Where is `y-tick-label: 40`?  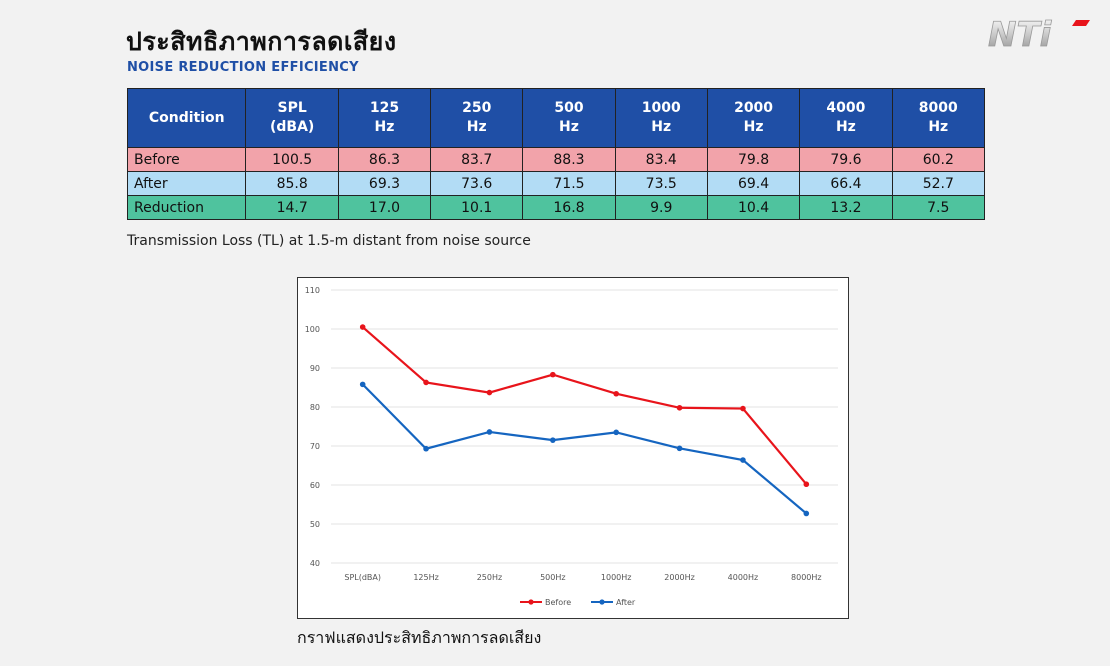 y-tick-label: 40 is located at coordinates (315, 563).